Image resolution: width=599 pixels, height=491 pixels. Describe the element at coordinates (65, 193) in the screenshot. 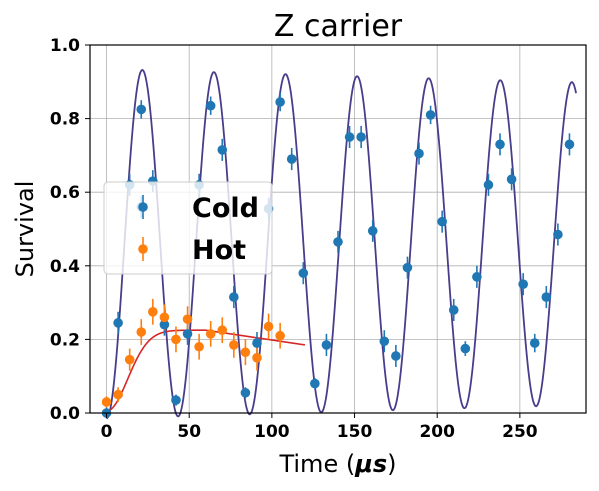

I see `y-tick-label: 0.6` at that location.